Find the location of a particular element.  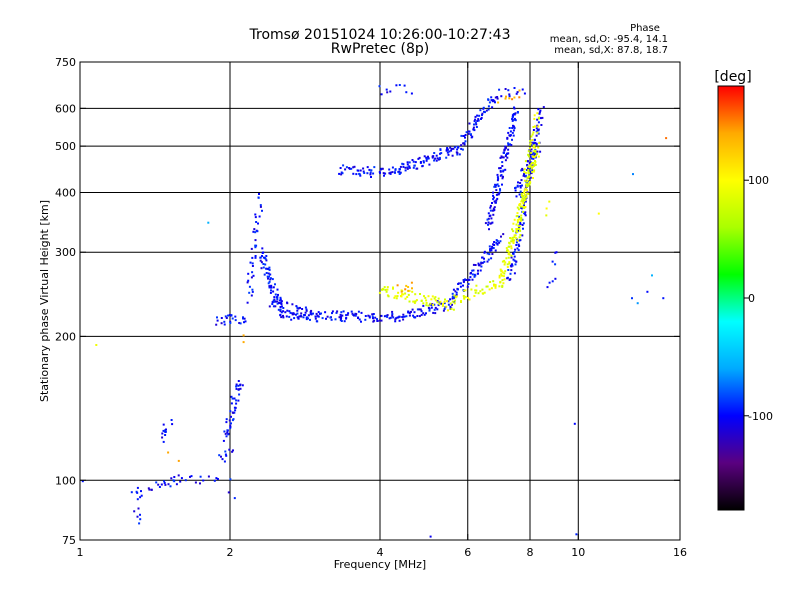

y-tick-label: 75 is located at coordinates (69, 540).